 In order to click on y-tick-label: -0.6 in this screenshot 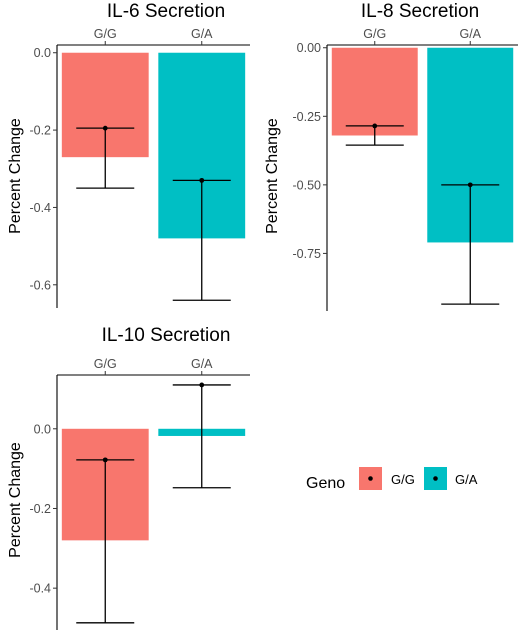, I will do `click(40, 285)`.